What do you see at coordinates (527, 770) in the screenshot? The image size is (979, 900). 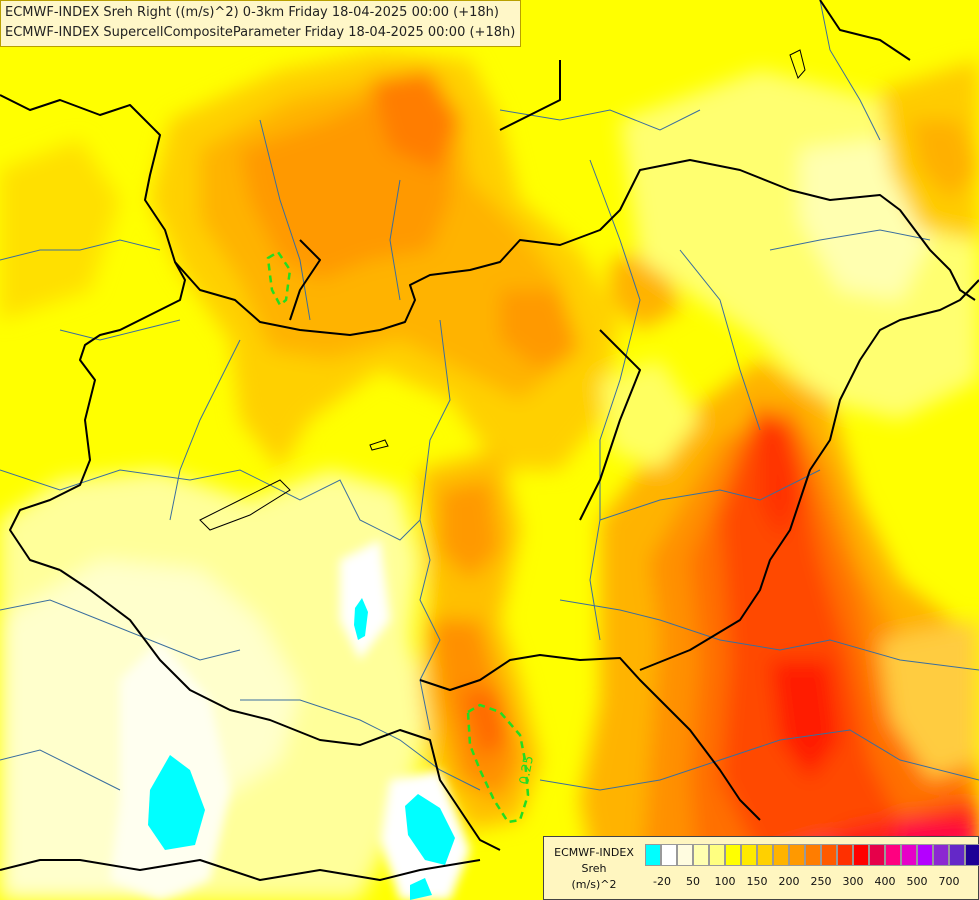 I see `scp-contour-label: 0.25` at bounding box center [527, 770].